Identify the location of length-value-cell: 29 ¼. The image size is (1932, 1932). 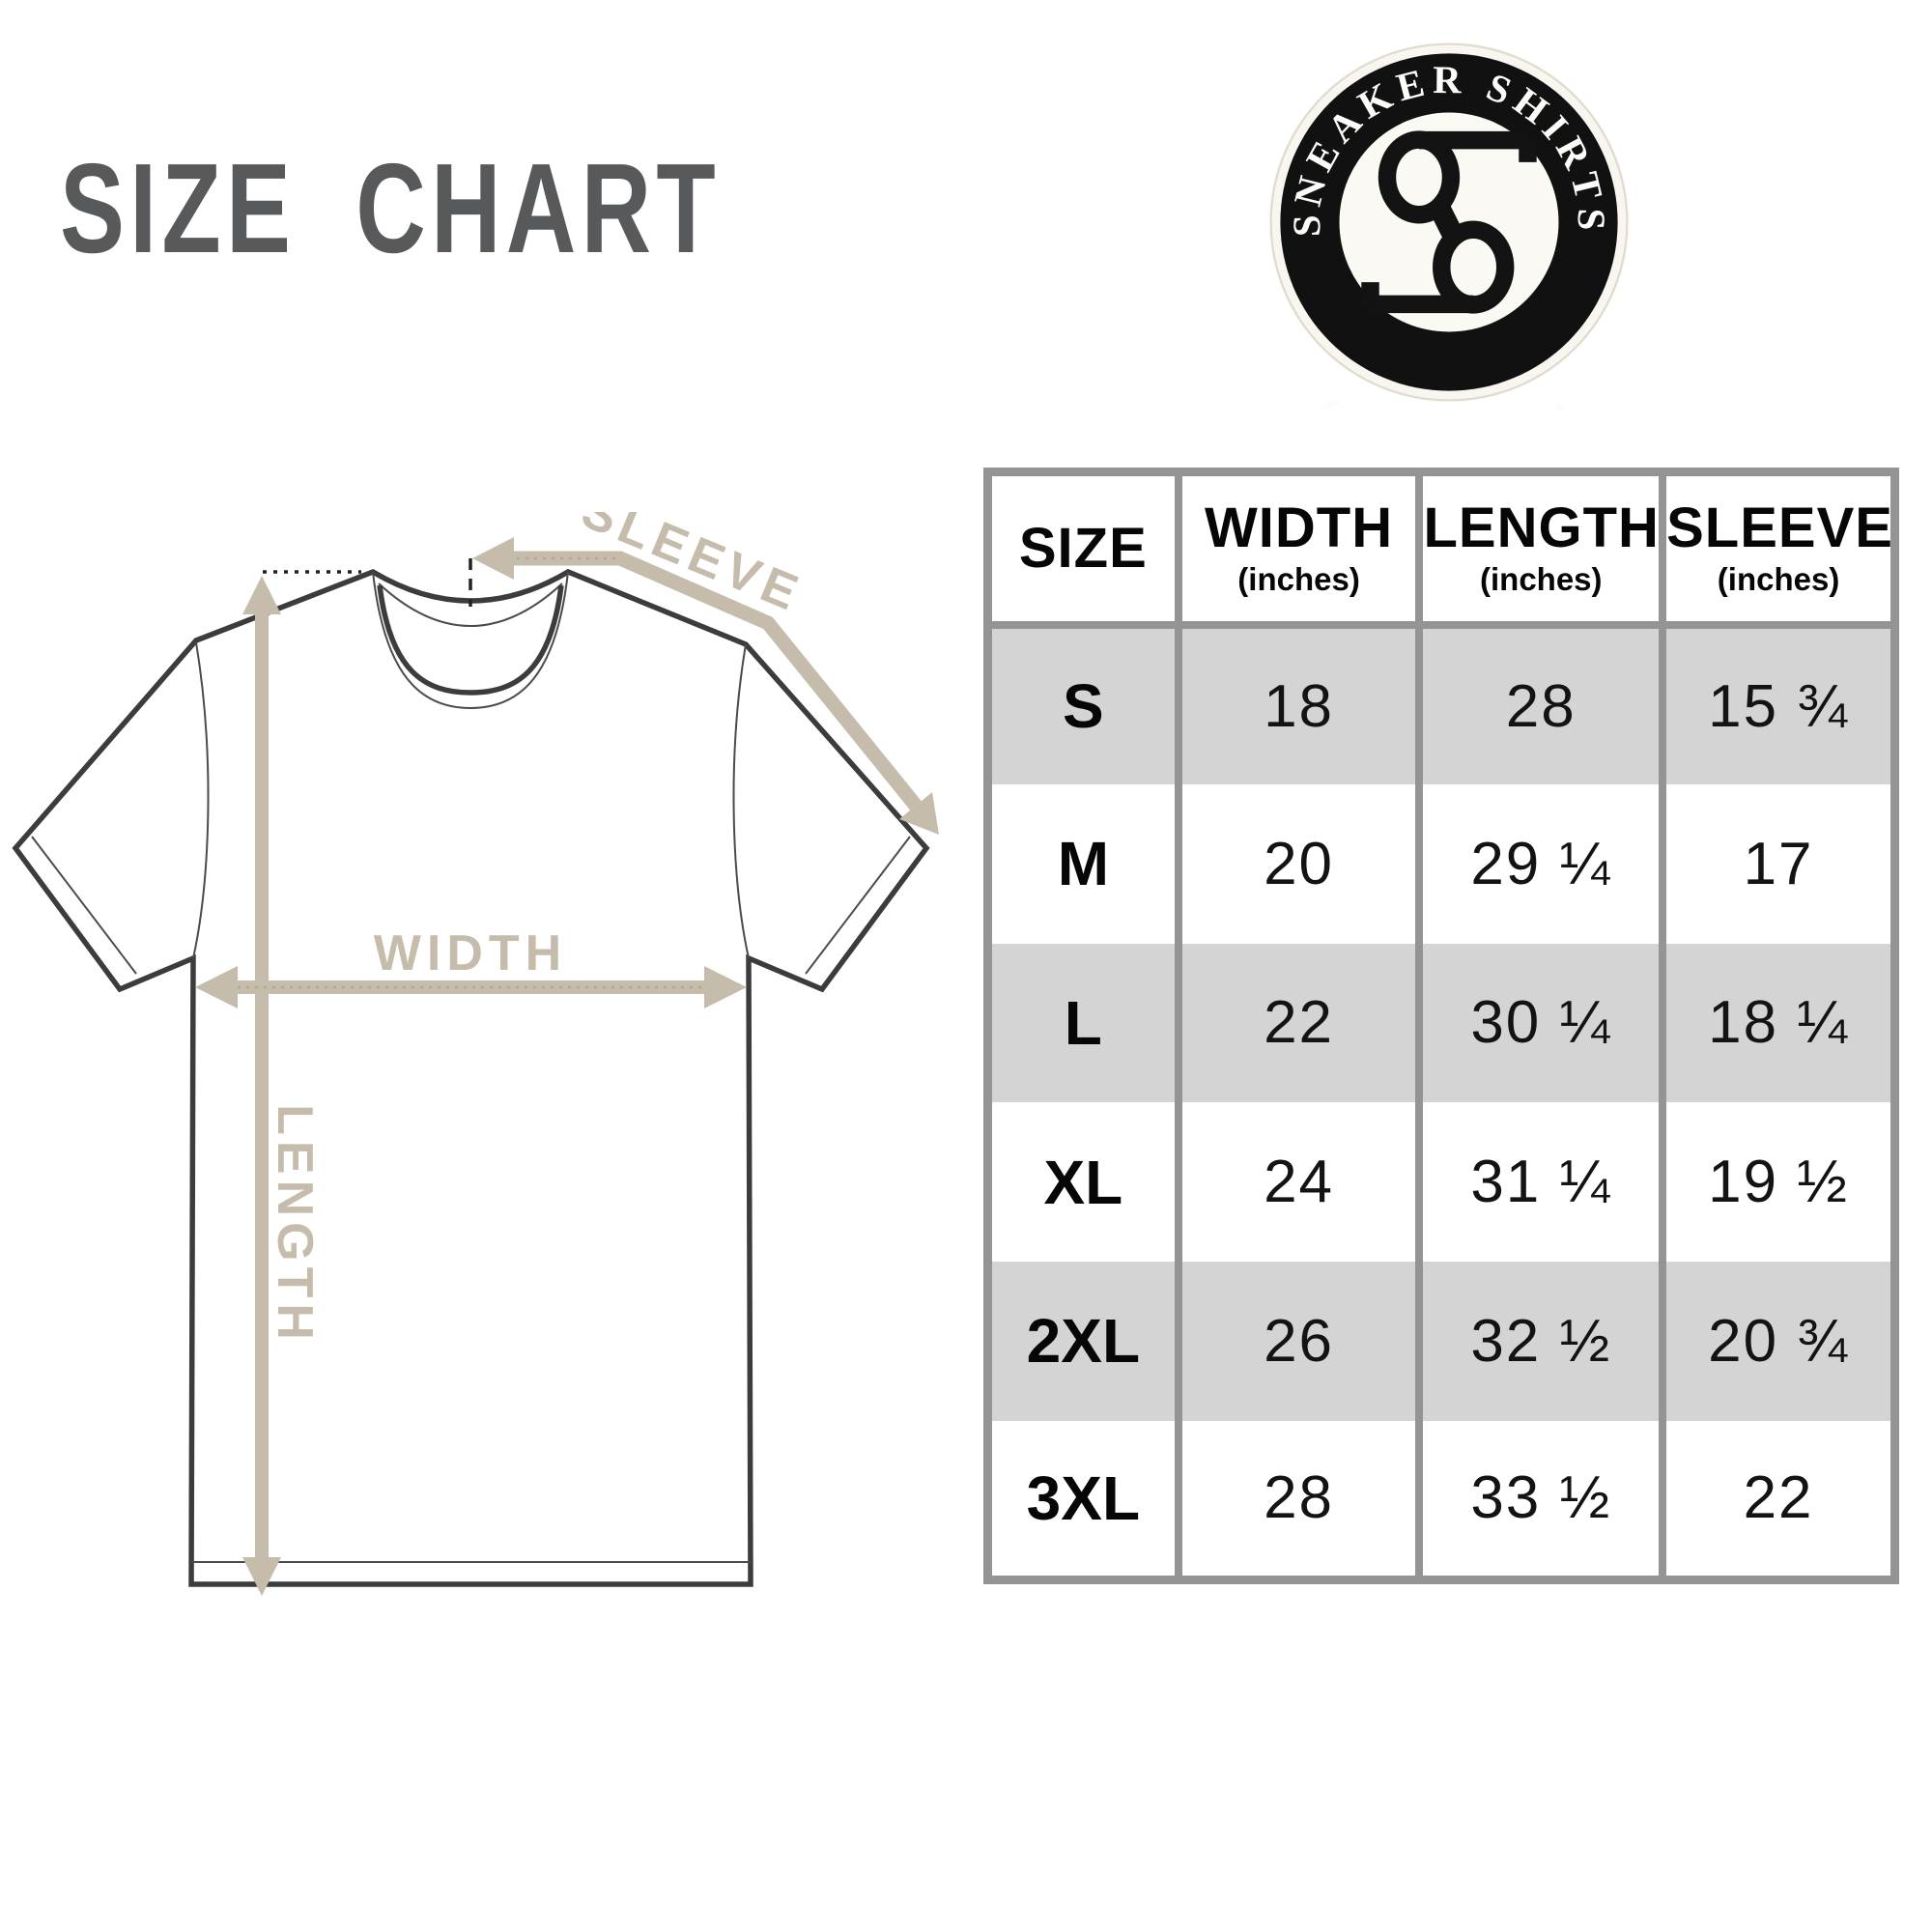
(1539, 863).